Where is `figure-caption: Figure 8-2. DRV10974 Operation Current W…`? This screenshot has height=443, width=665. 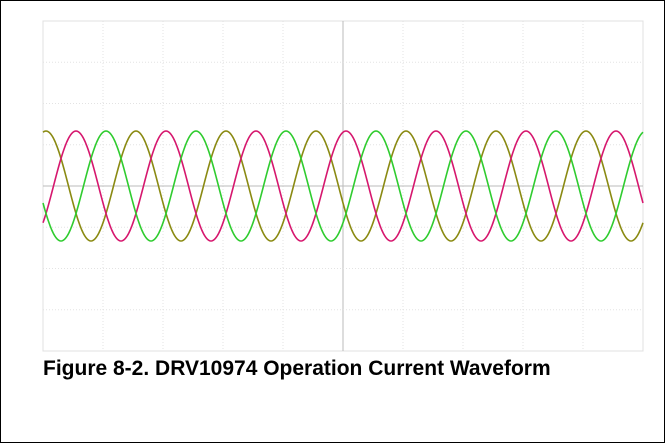 figure-caption: Figure 8-2. DRV10974 Operation Current W… is located at coordinates (297, 368).